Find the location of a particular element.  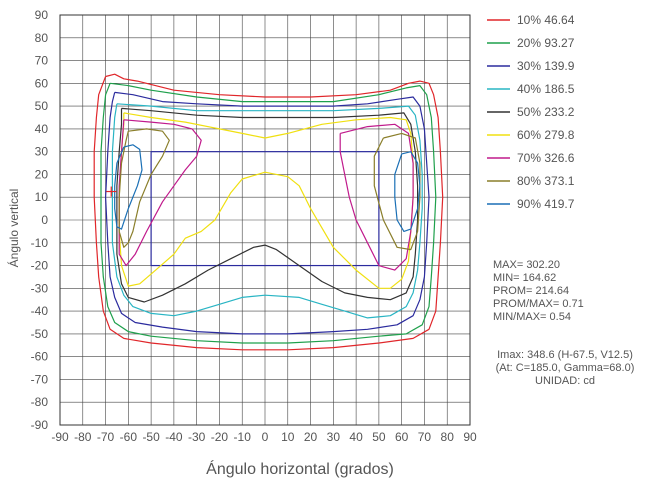

legend-label: 50% 233.2 is located at coordinates (546, 112).